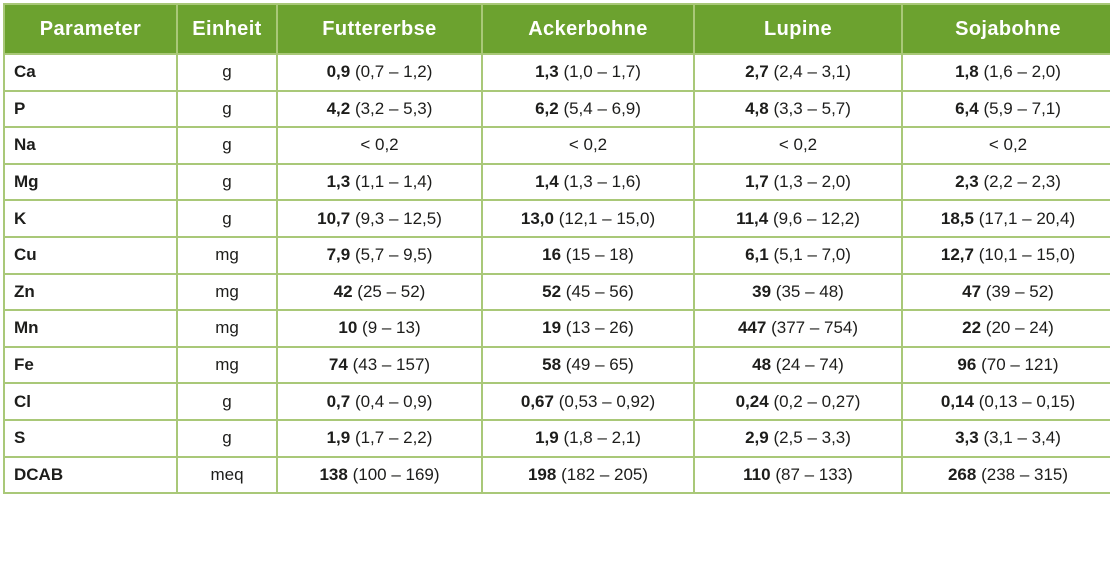 This screenshot has height=563, width=1110. I want to click on value-range: (182 – 205), so click(605, 474).